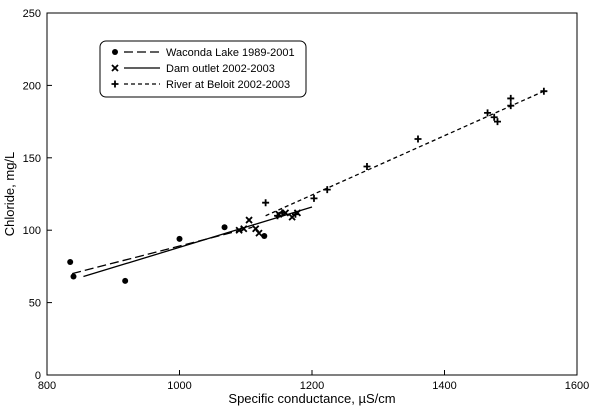 The width and height of the screenshot is (600, 411). Describe the element at coordinates (444, 386) in the screenshot. I see `x-tick-label: 1400` at that location.